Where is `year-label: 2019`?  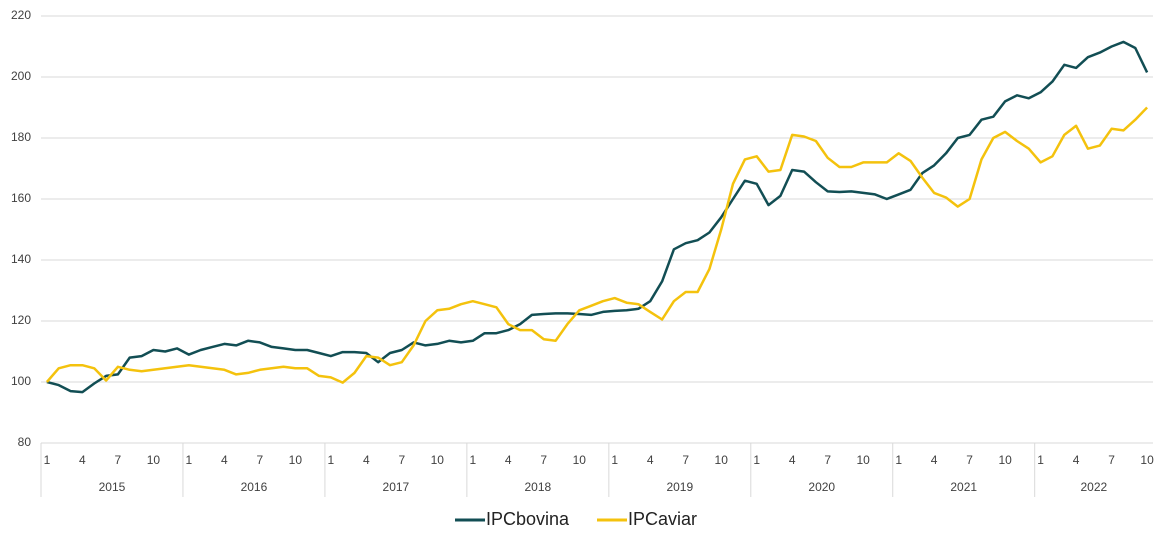 year-label: 2019 is located at coordinates (679, 487).